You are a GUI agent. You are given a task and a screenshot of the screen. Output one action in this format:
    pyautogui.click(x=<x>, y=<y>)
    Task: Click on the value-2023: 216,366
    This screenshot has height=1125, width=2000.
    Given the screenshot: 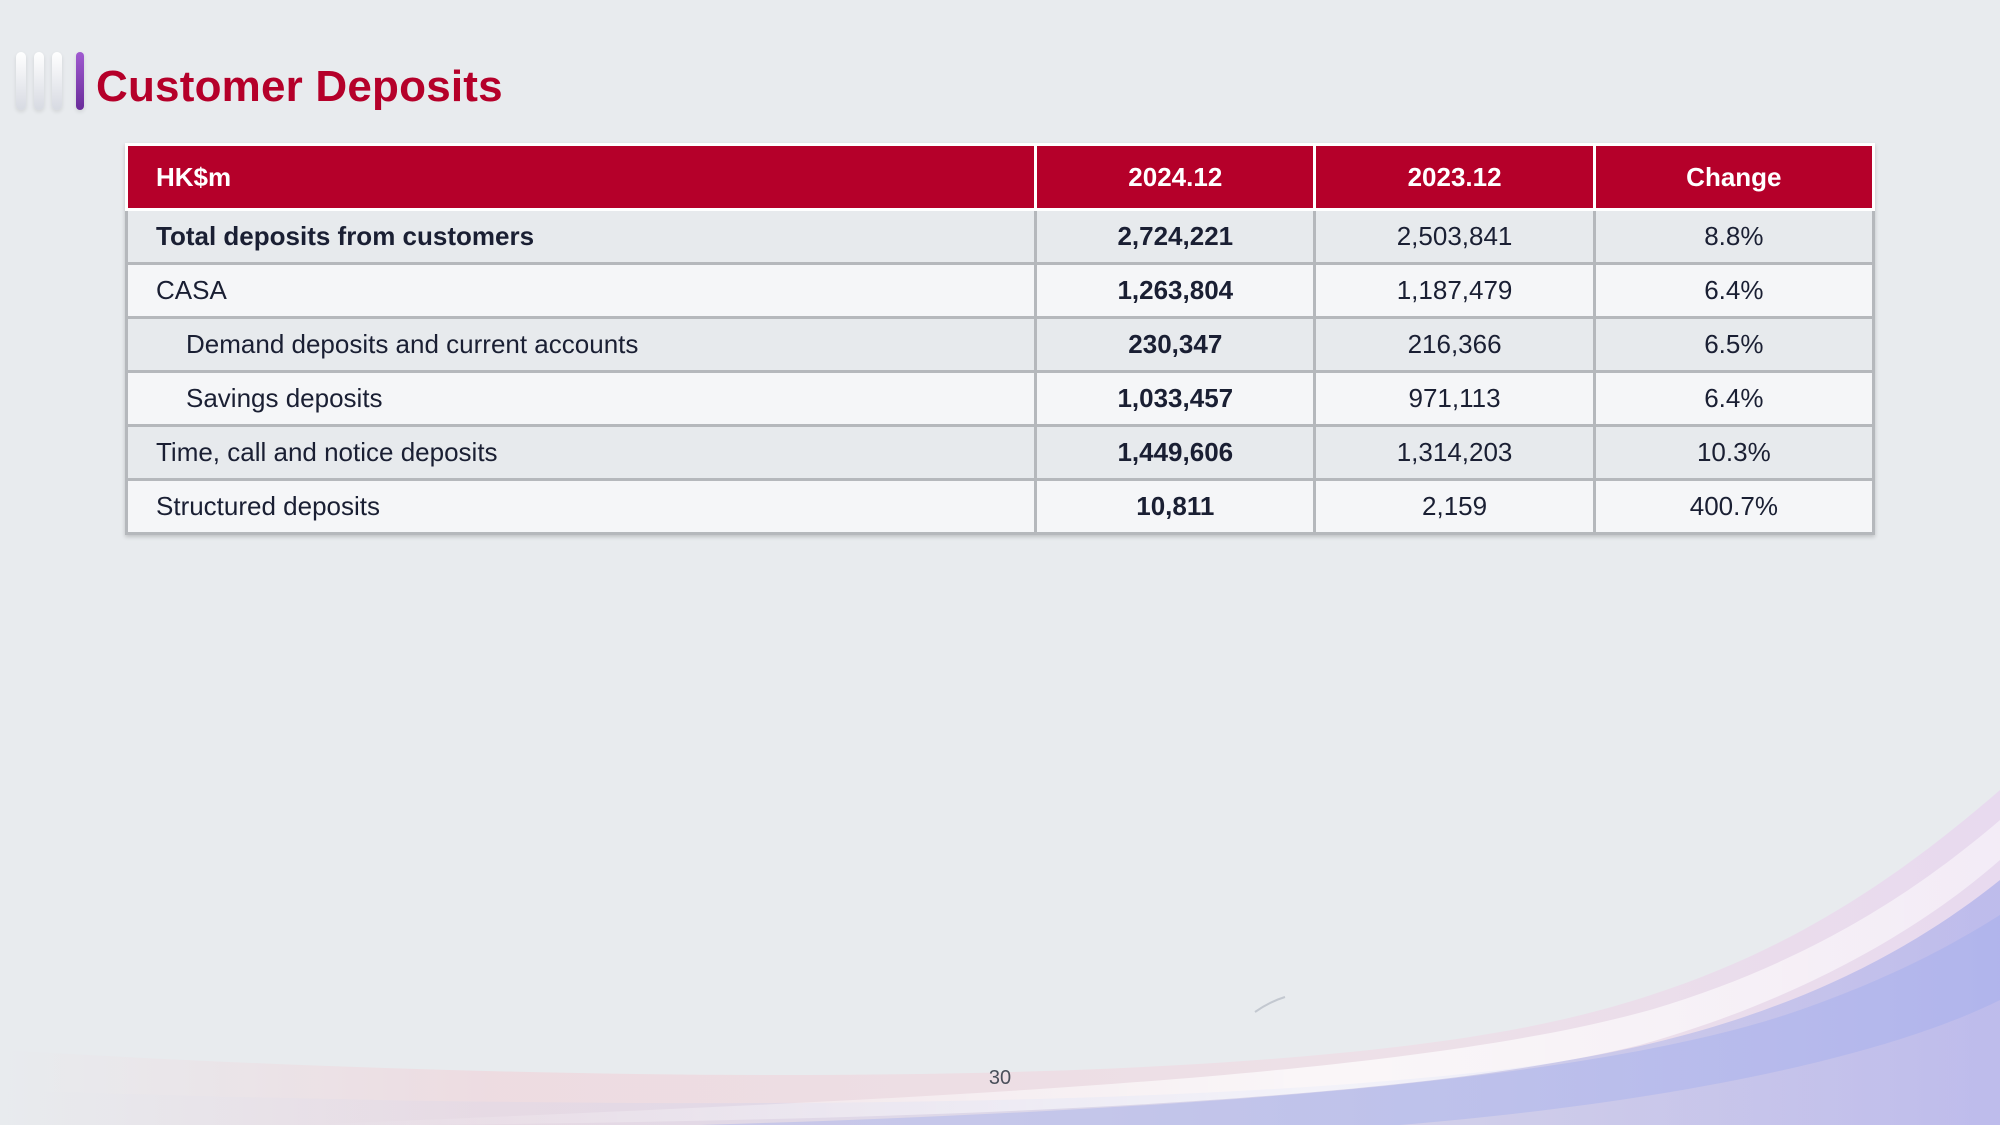 What is the action you would take?
    pyautogui.click(x=1454, y=344)
    